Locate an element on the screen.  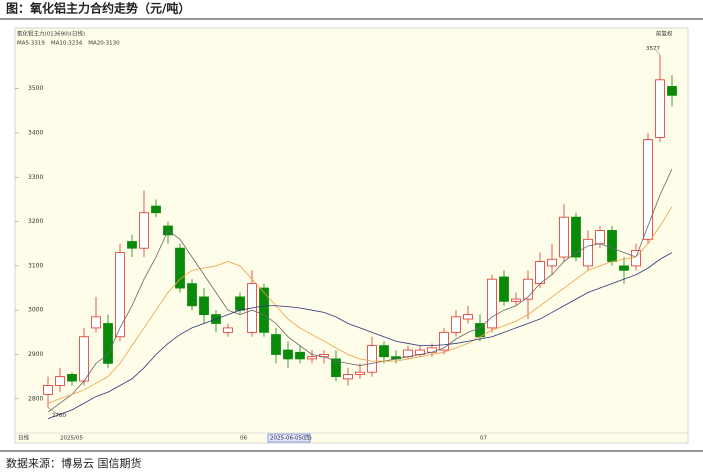
source: 数据来源：博易云 国信期货 is located at coordinates (74, 463).